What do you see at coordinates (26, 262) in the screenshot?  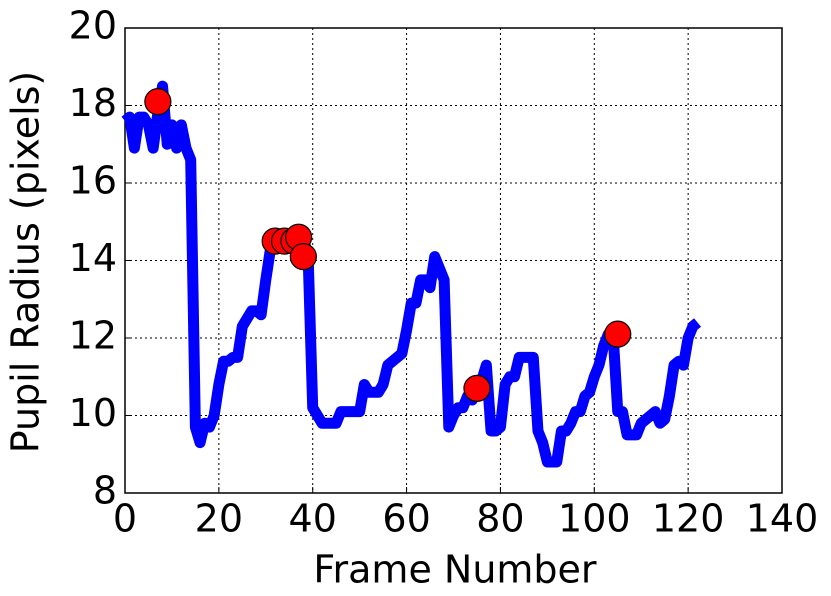 I see `y-axis-label: Pupil Radius (pixels)` at bounding box center [26, 262].